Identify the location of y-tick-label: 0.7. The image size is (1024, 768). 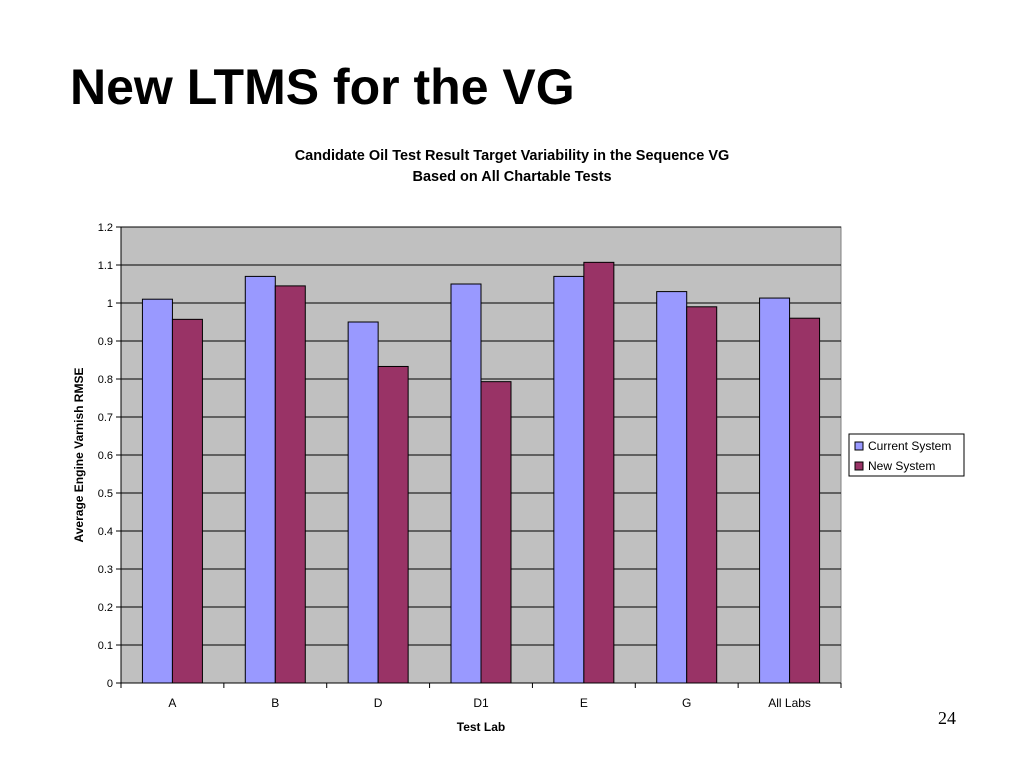
(105, 418).